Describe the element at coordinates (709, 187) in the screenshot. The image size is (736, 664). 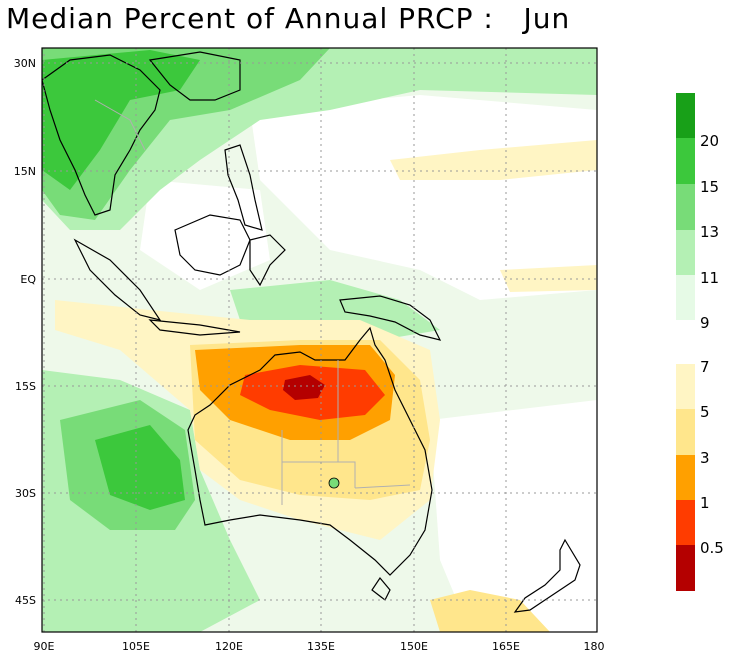
I see `colorbar-label: 15` at that location.